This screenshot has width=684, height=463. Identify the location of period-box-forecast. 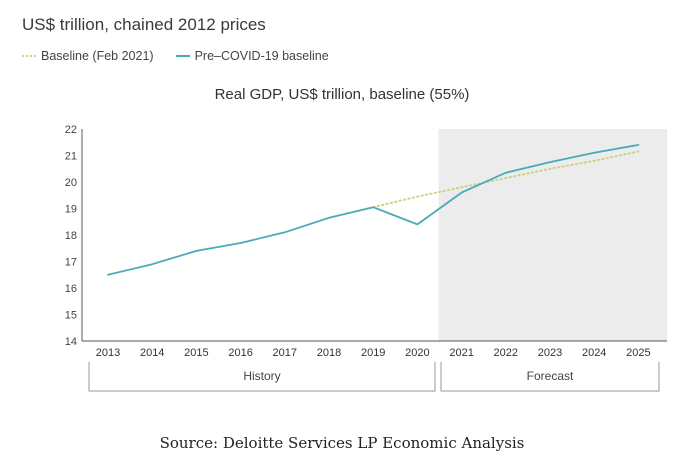
(550, 377).